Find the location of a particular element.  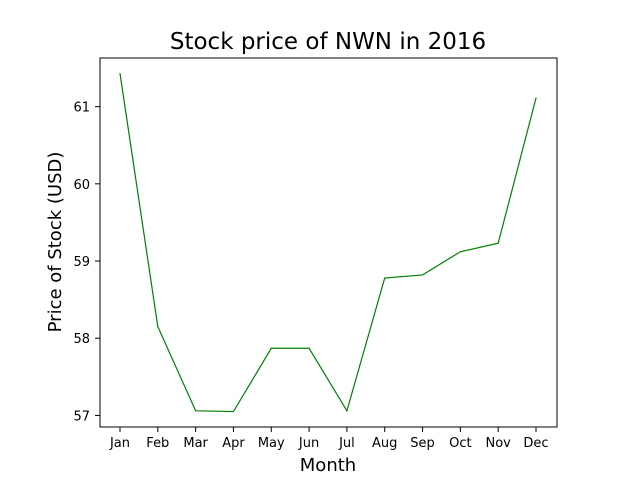

x-tick-label: Oct is located at coordinates (460, 443).